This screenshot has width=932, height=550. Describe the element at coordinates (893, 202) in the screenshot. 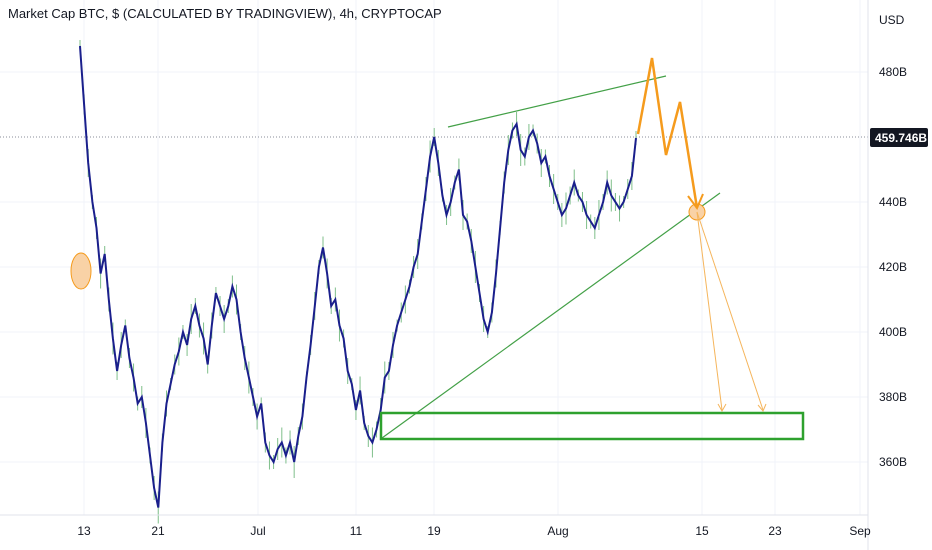

I see `price-tick-label: 440B` at that location.